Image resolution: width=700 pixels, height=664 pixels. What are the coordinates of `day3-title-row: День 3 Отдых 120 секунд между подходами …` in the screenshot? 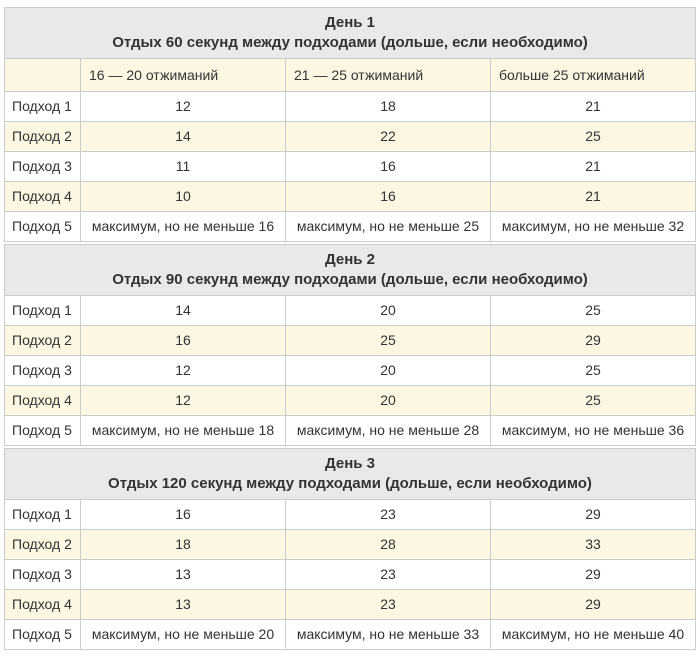 It's located at (350, 474).